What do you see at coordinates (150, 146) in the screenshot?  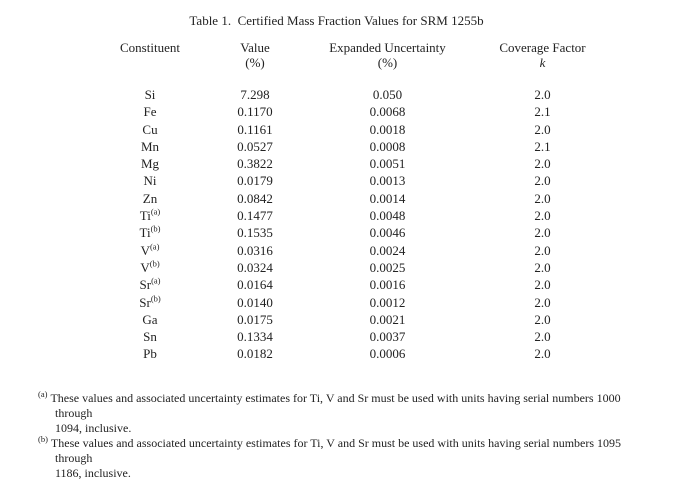 I see `constituent-cell: Mn` at bounding box center [150, 146].